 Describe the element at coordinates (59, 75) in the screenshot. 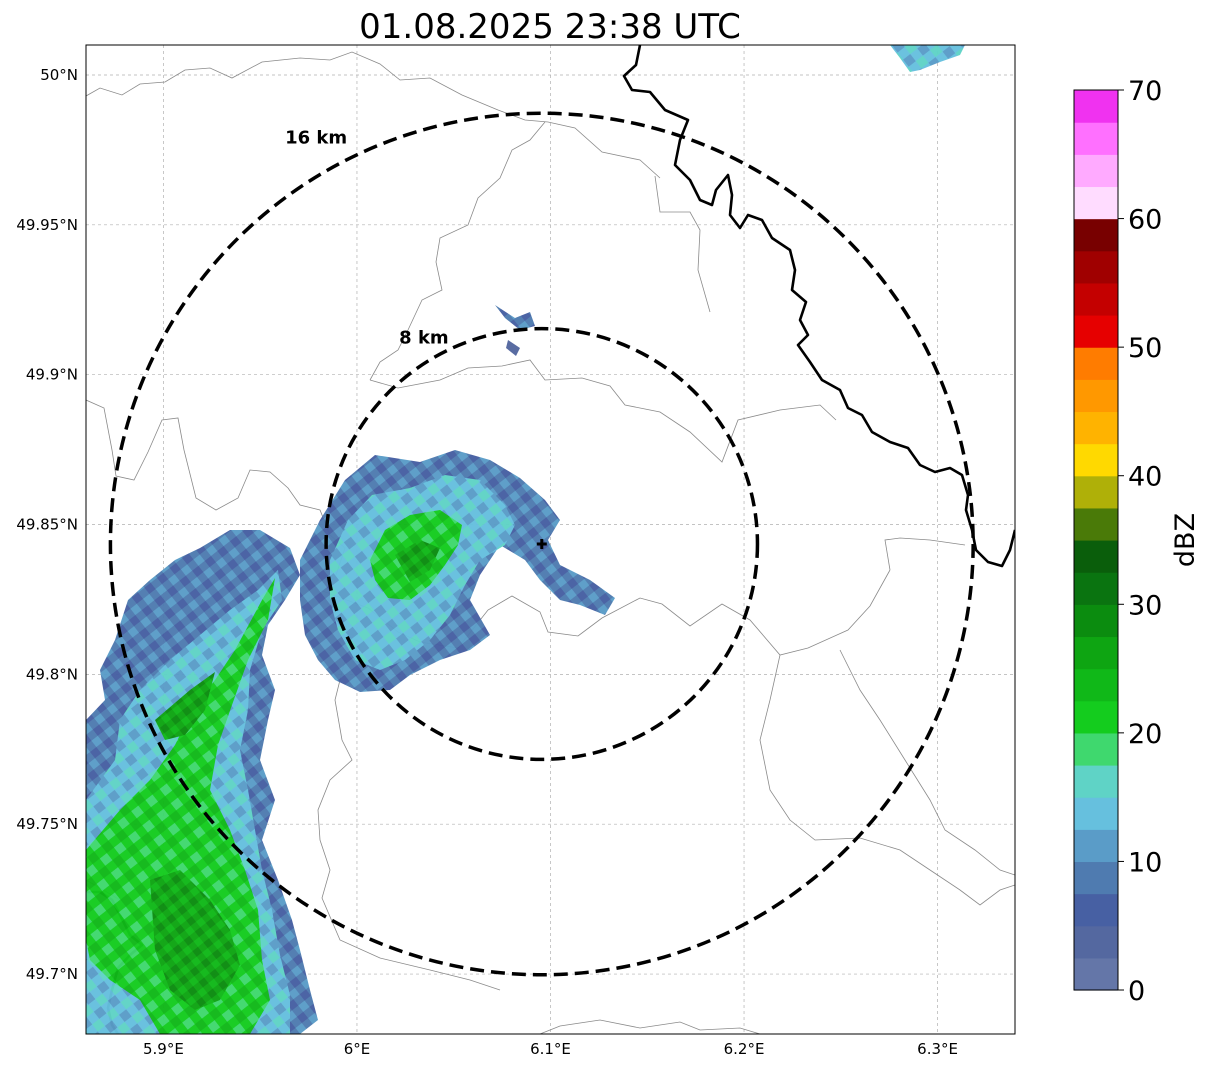

I see `y-tick-label: 50°N` at that location.